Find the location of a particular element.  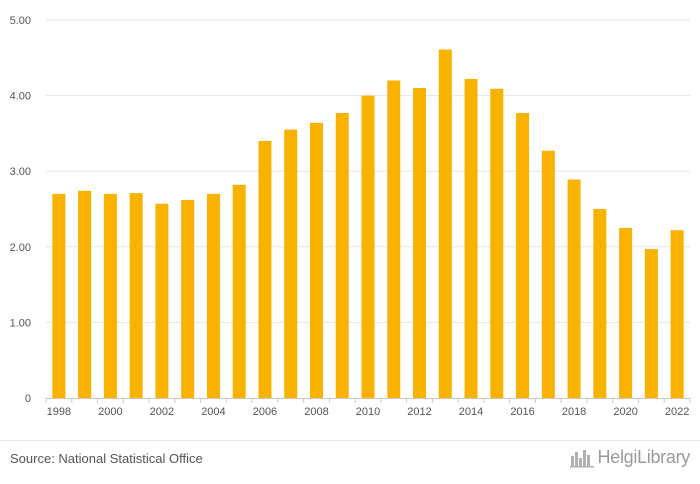

bar-2008 is located at coordinates (316, 260).